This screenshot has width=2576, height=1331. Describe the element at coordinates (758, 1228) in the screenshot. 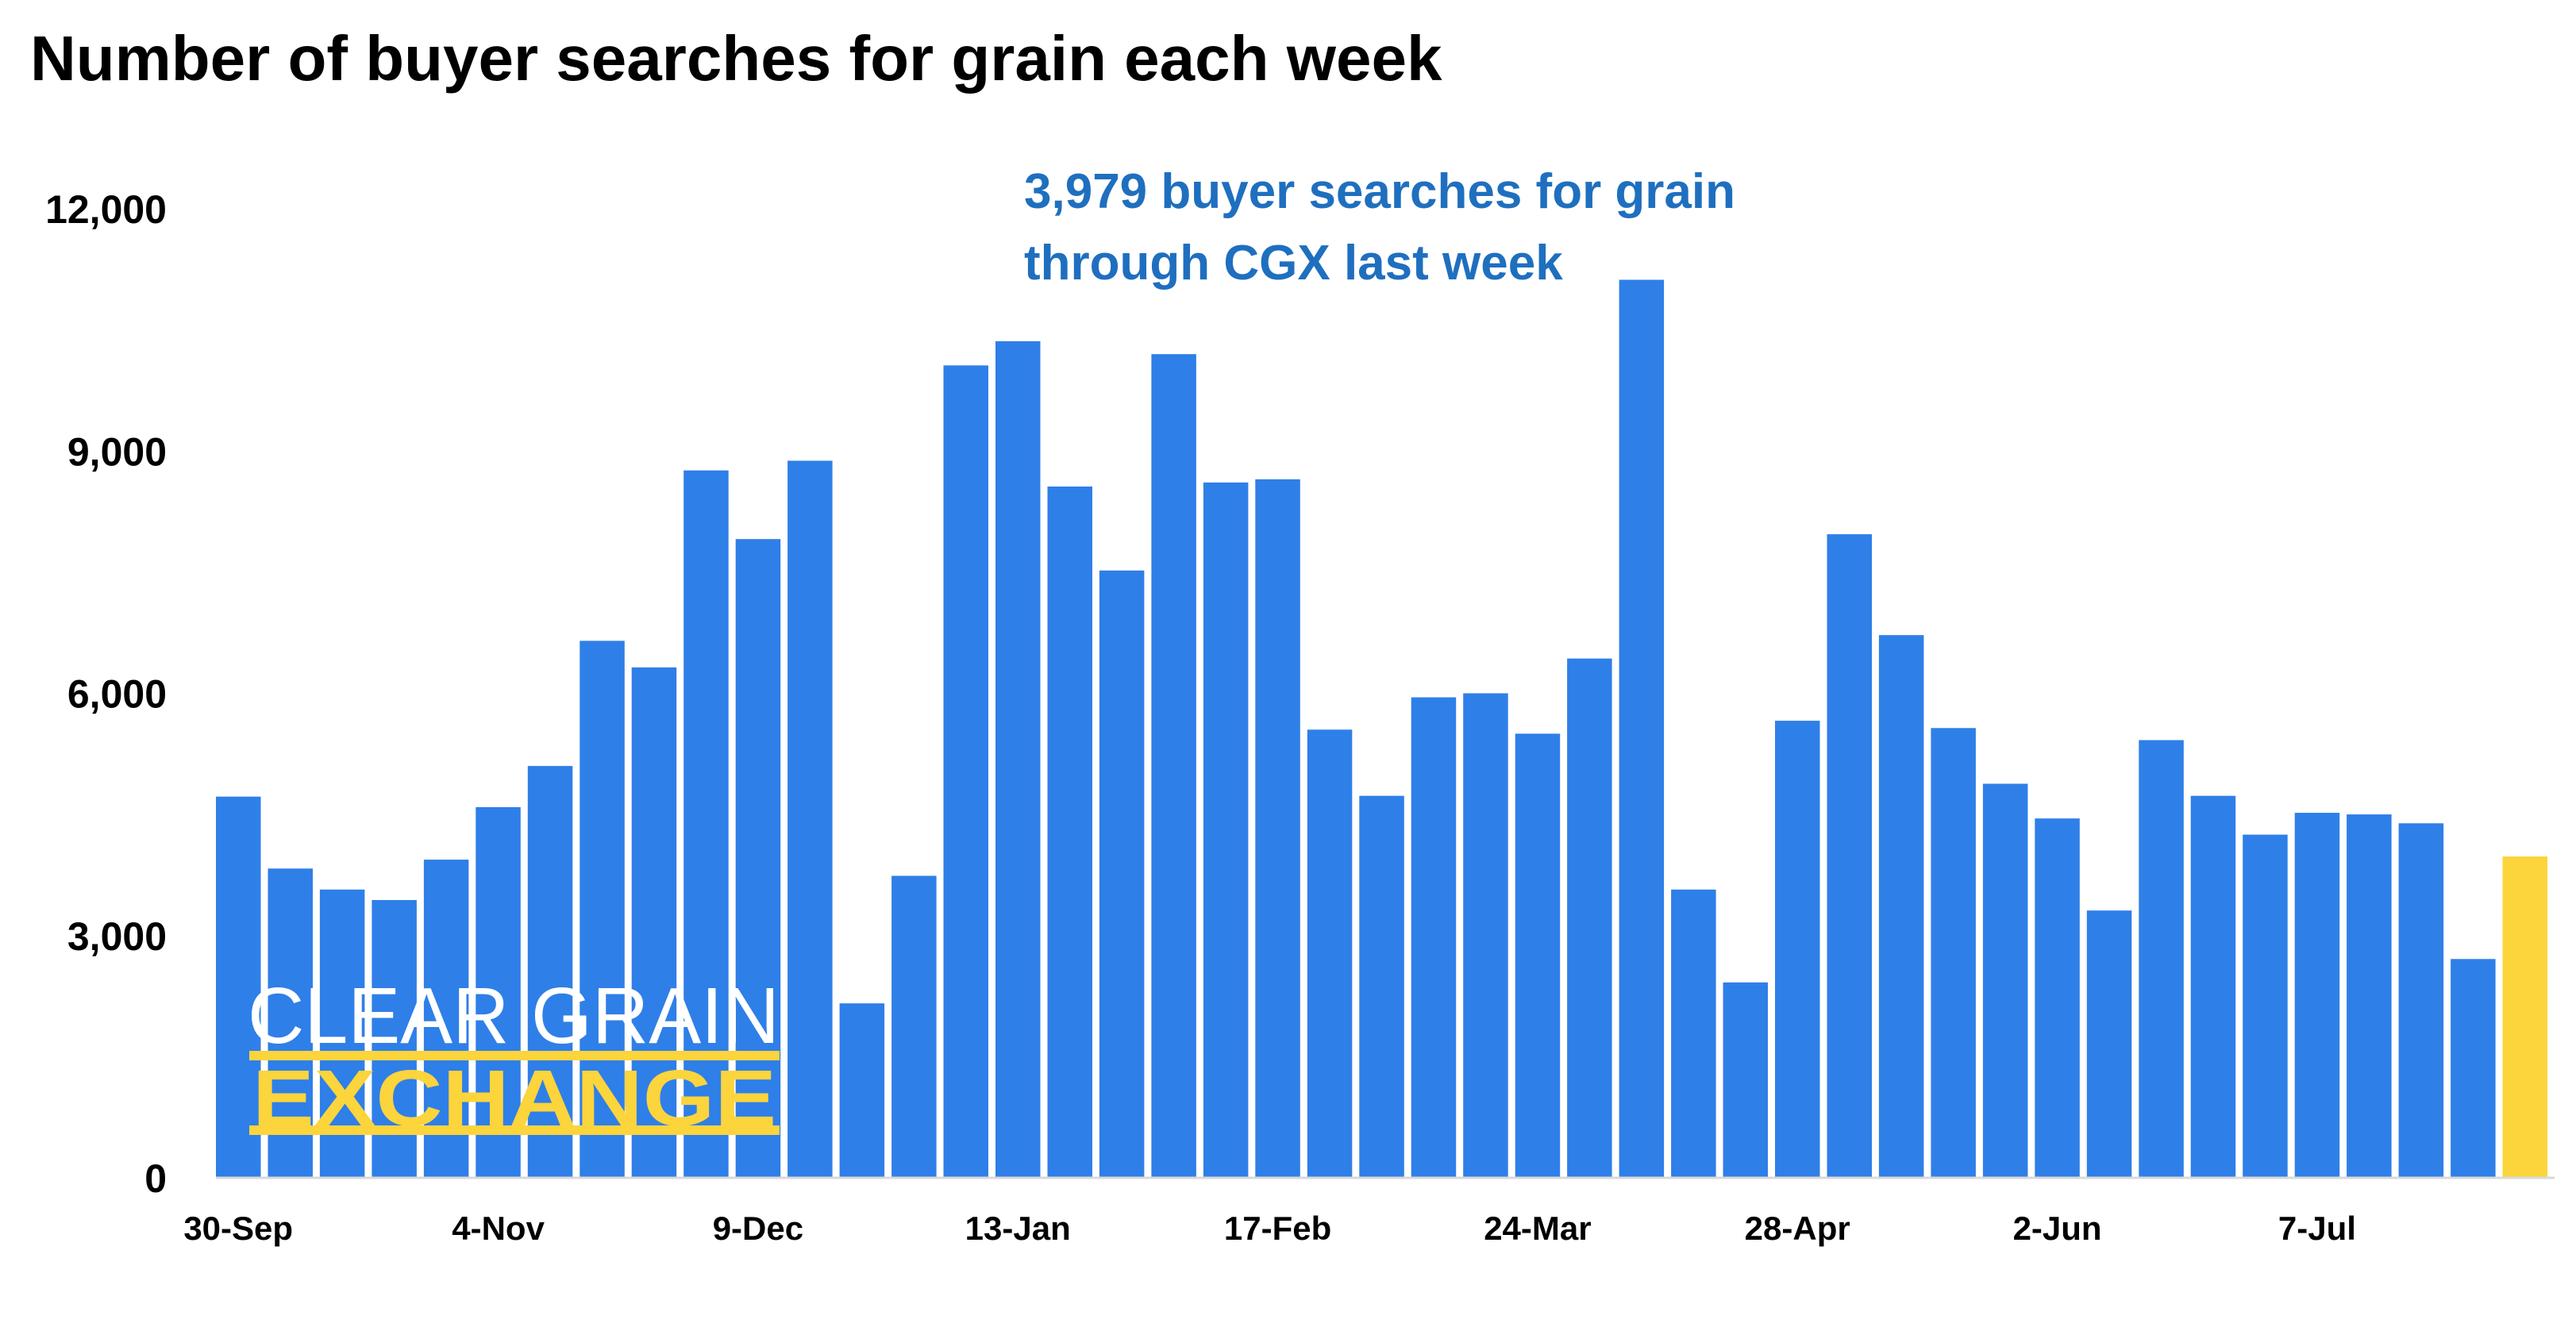

I see `x-tick-label: 9-Dec` at that location.